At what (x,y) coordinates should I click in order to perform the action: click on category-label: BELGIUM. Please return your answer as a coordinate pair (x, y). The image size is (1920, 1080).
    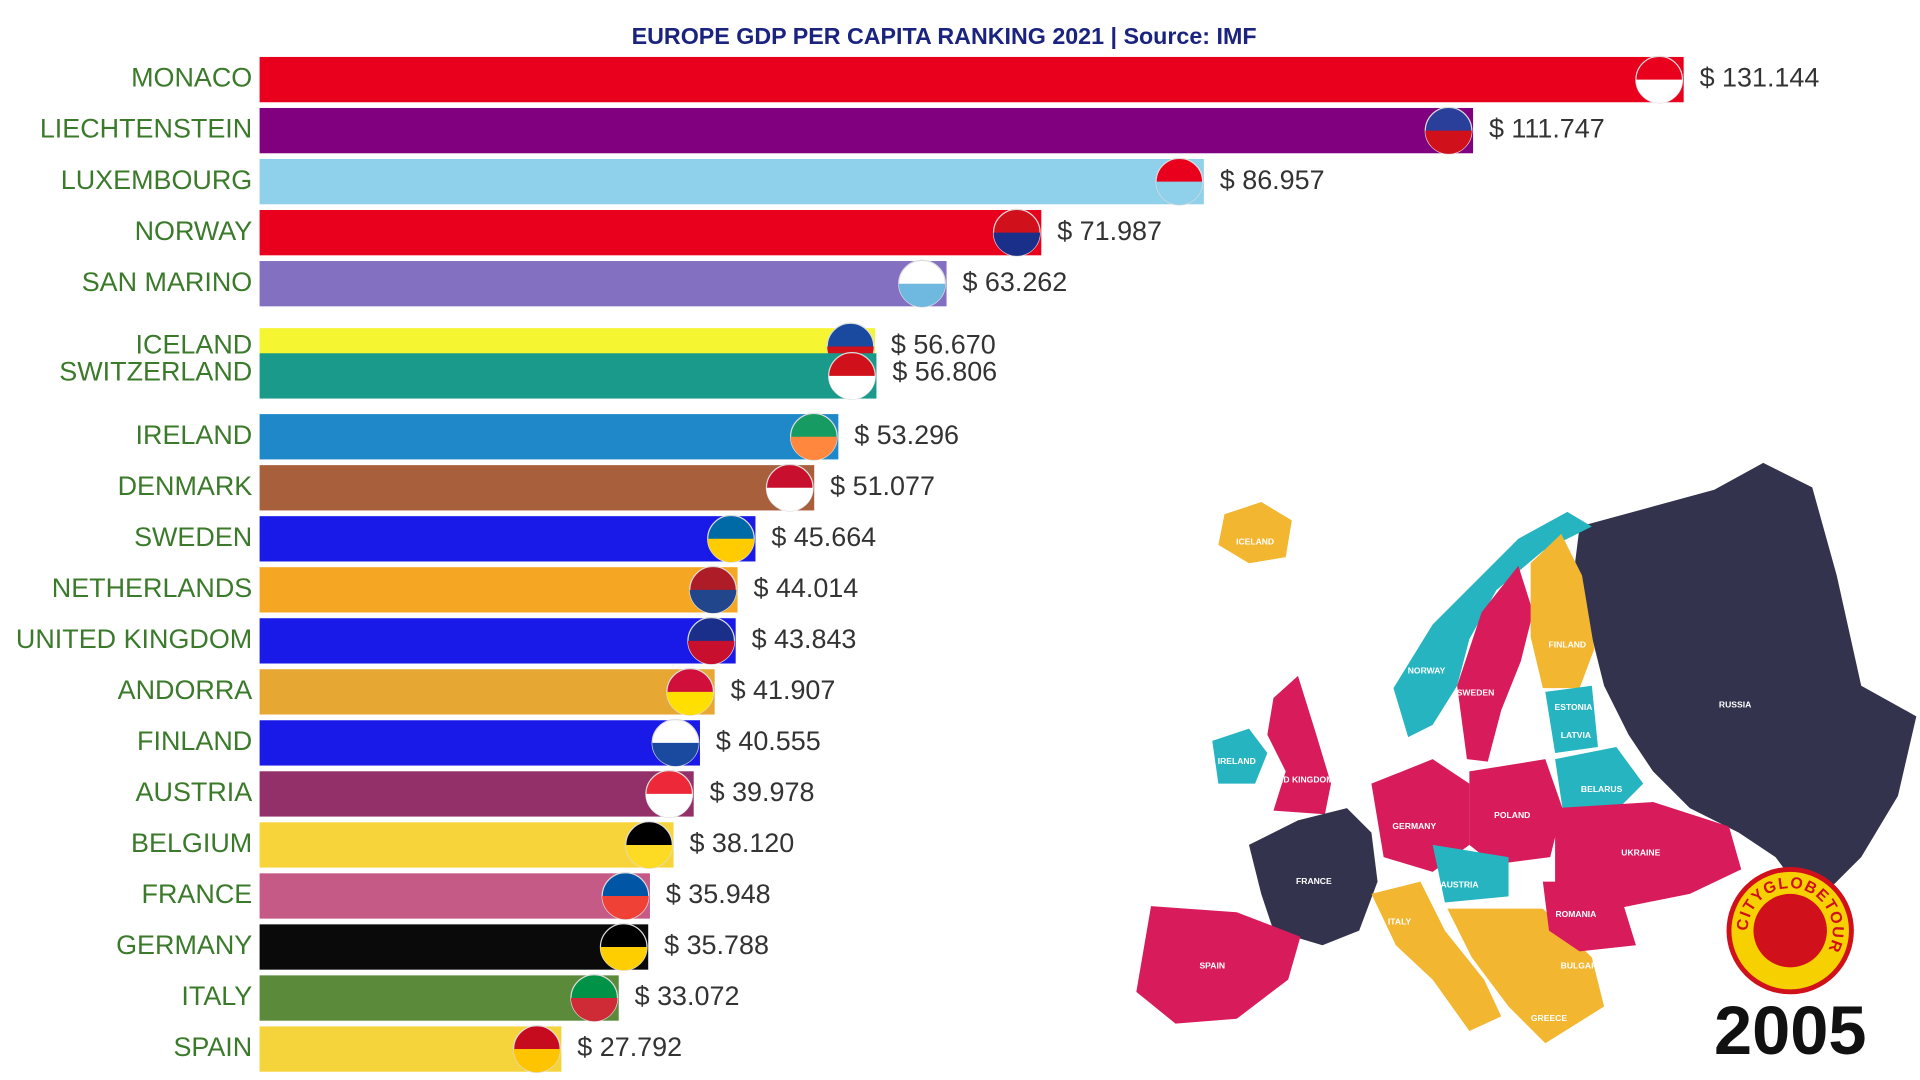
    Looking at the image, I should click on (191, 843).